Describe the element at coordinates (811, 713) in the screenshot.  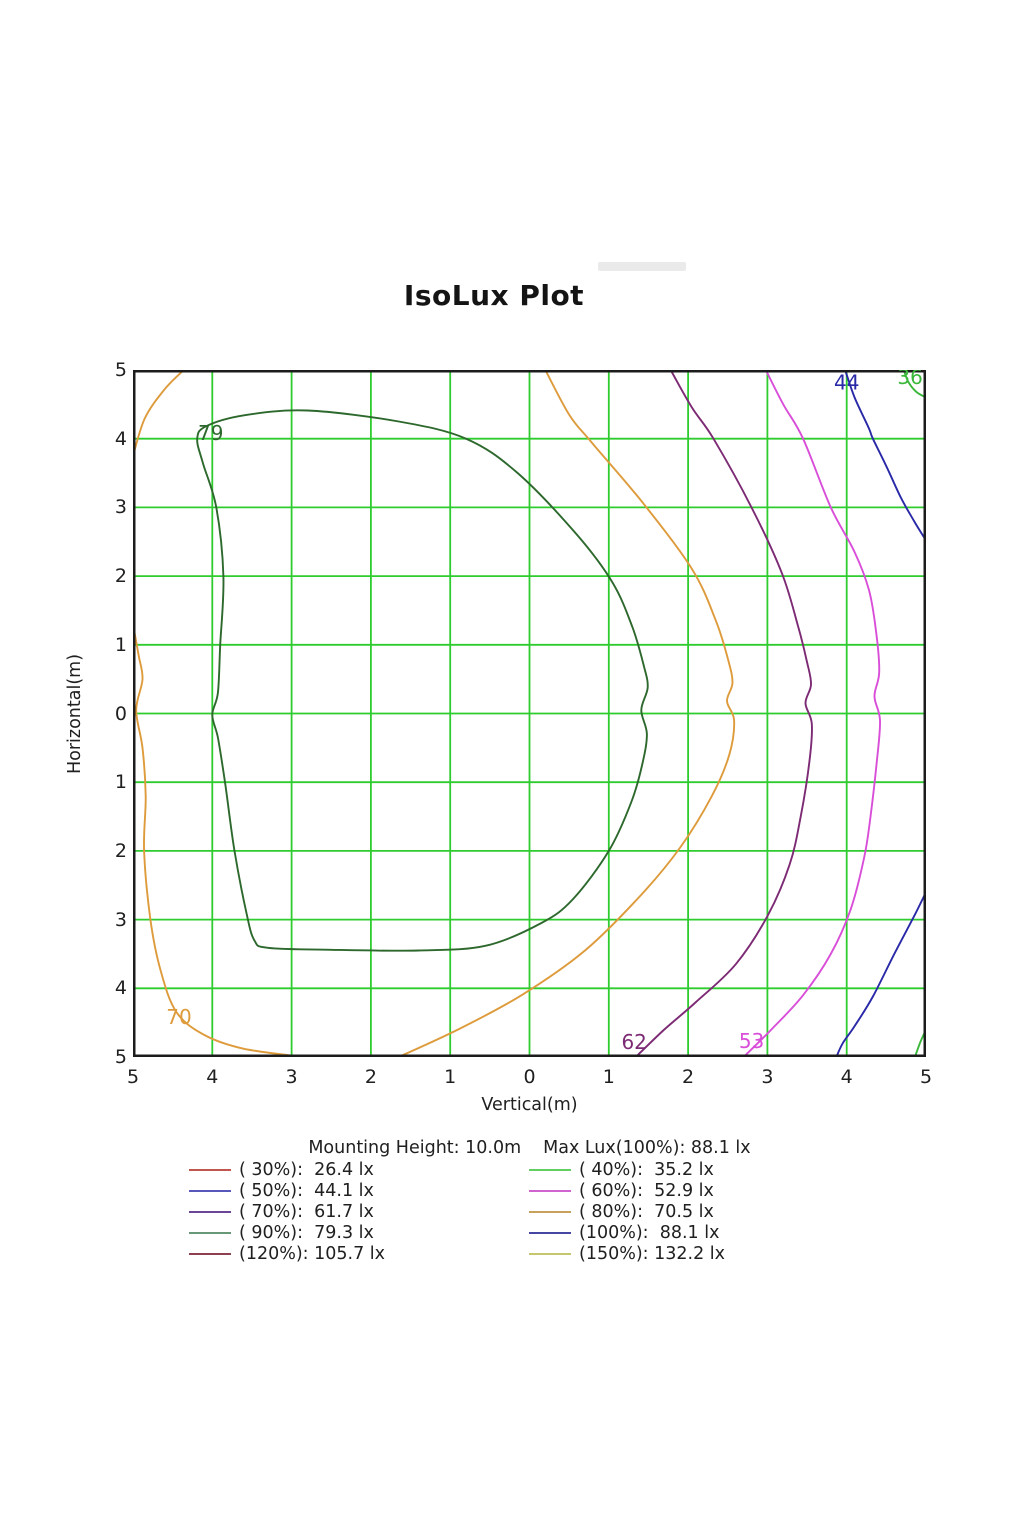
I see `contour-53-line` at that location.